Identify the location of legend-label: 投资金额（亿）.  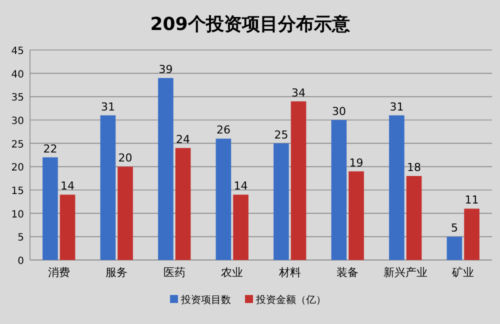
(290, 300).